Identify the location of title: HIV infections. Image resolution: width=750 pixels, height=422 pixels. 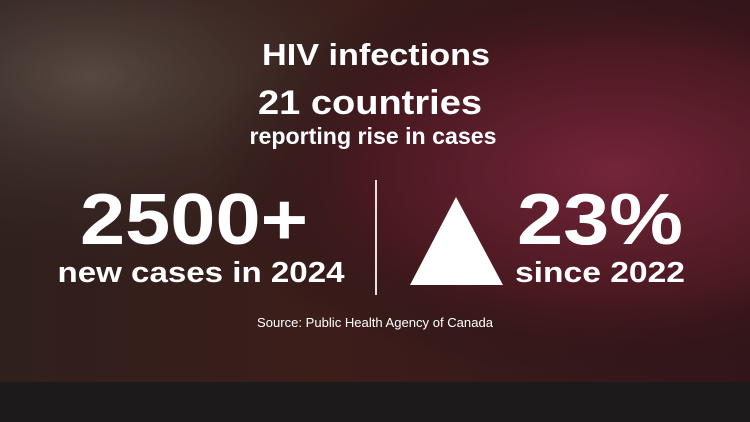
(376, 54).